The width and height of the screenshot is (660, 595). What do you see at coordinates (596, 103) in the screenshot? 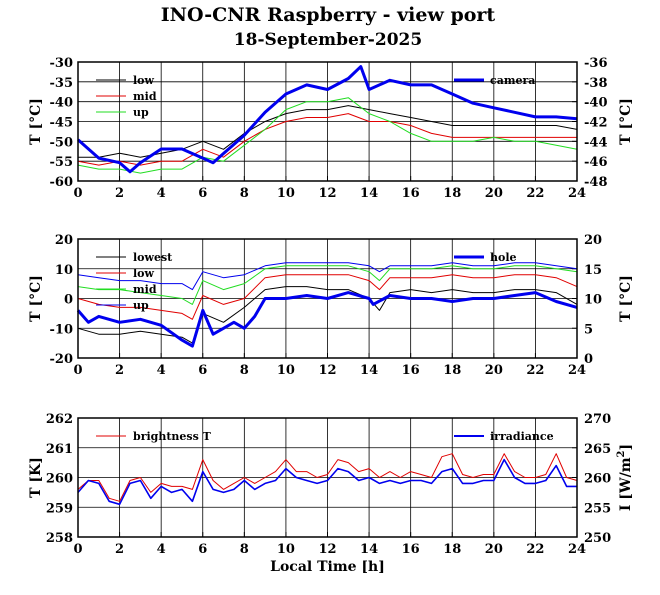
I see `y-tick-label-right: -40` at bounding box center [596, 103].